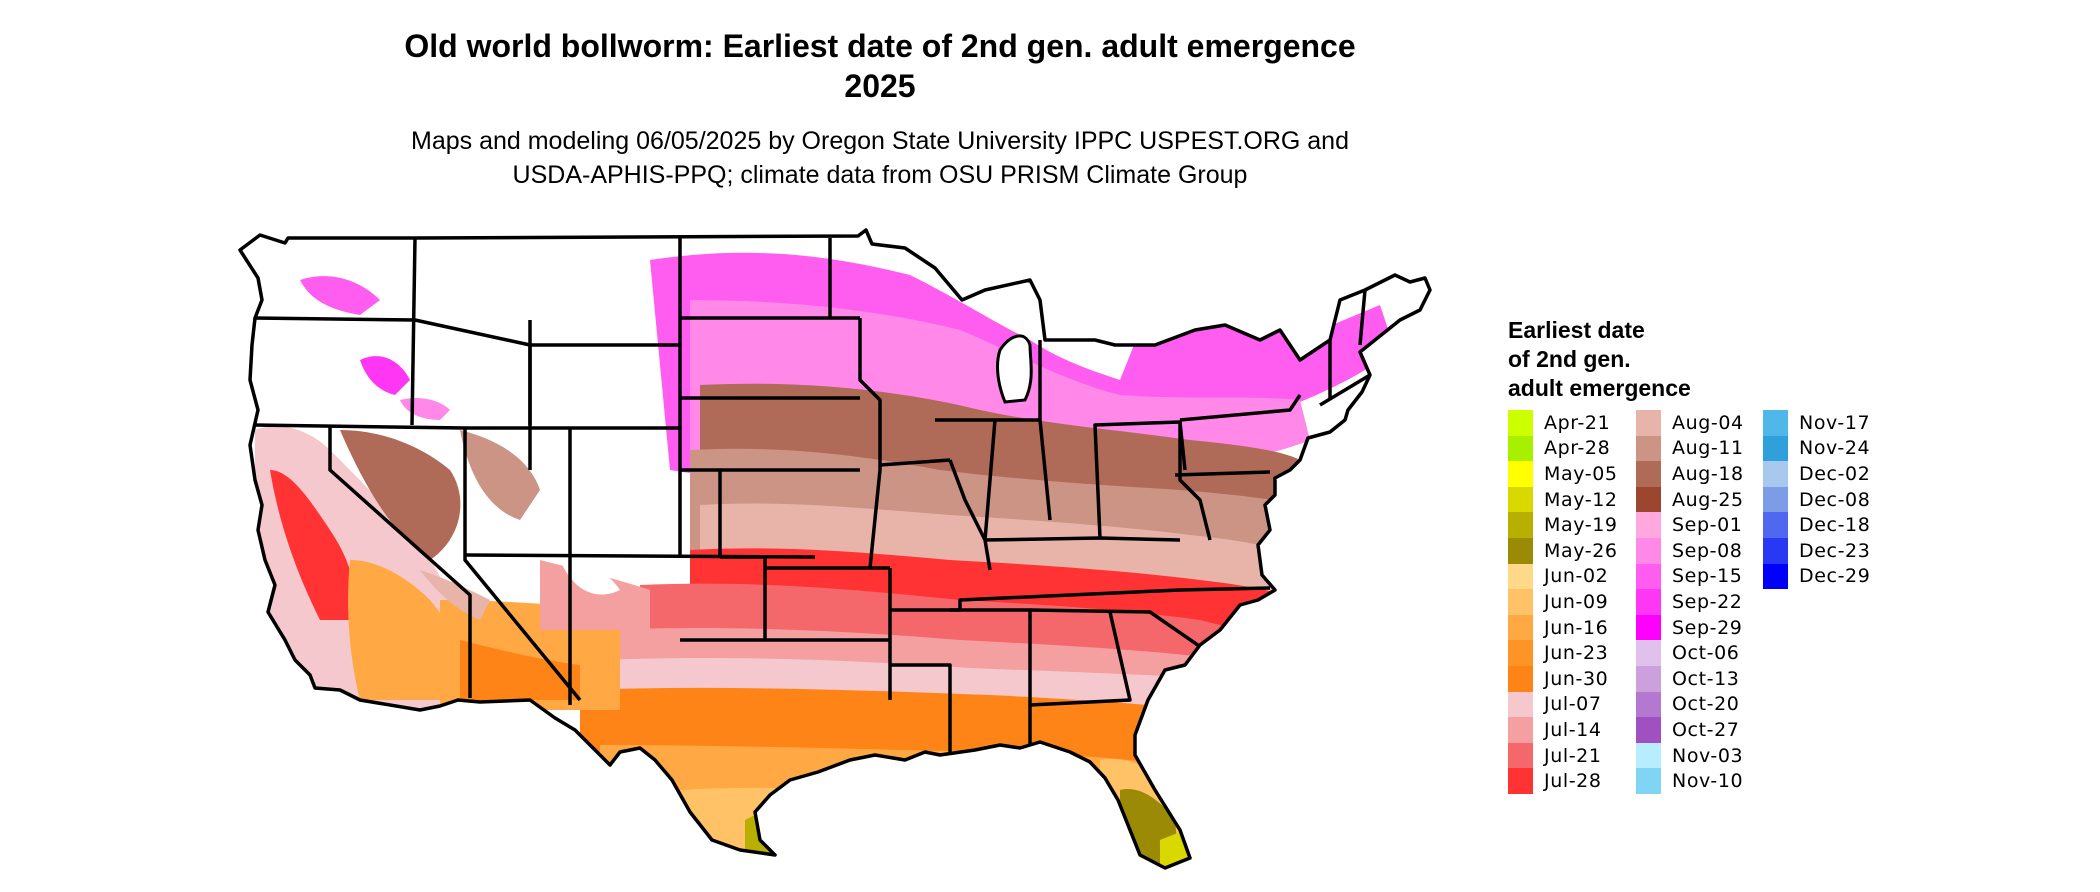 The height and width of the screenshot is (892, 2100). I want to click on legend-item: Aug-25, so click(1690, 499).